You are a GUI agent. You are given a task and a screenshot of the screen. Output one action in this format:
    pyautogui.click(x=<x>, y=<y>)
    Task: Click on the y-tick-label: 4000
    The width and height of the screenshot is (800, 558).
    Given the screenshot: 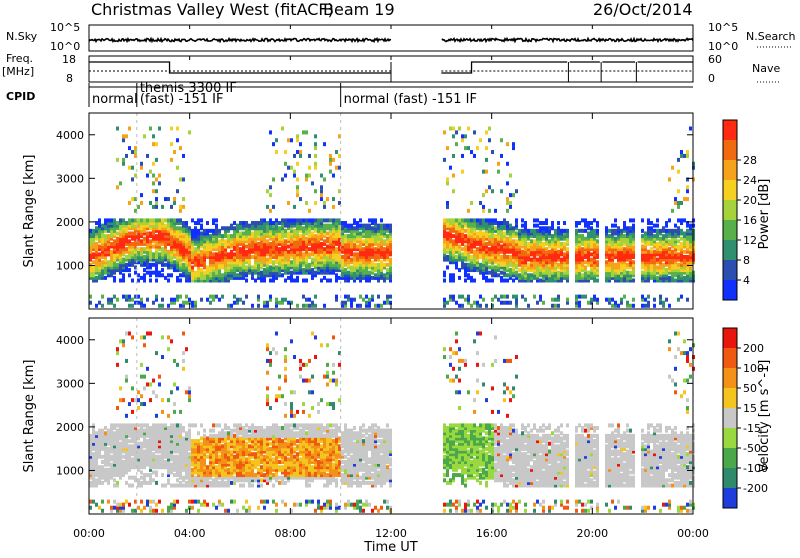 What is the action you would take?
    pyautogui.click(x=70, y=135)
    